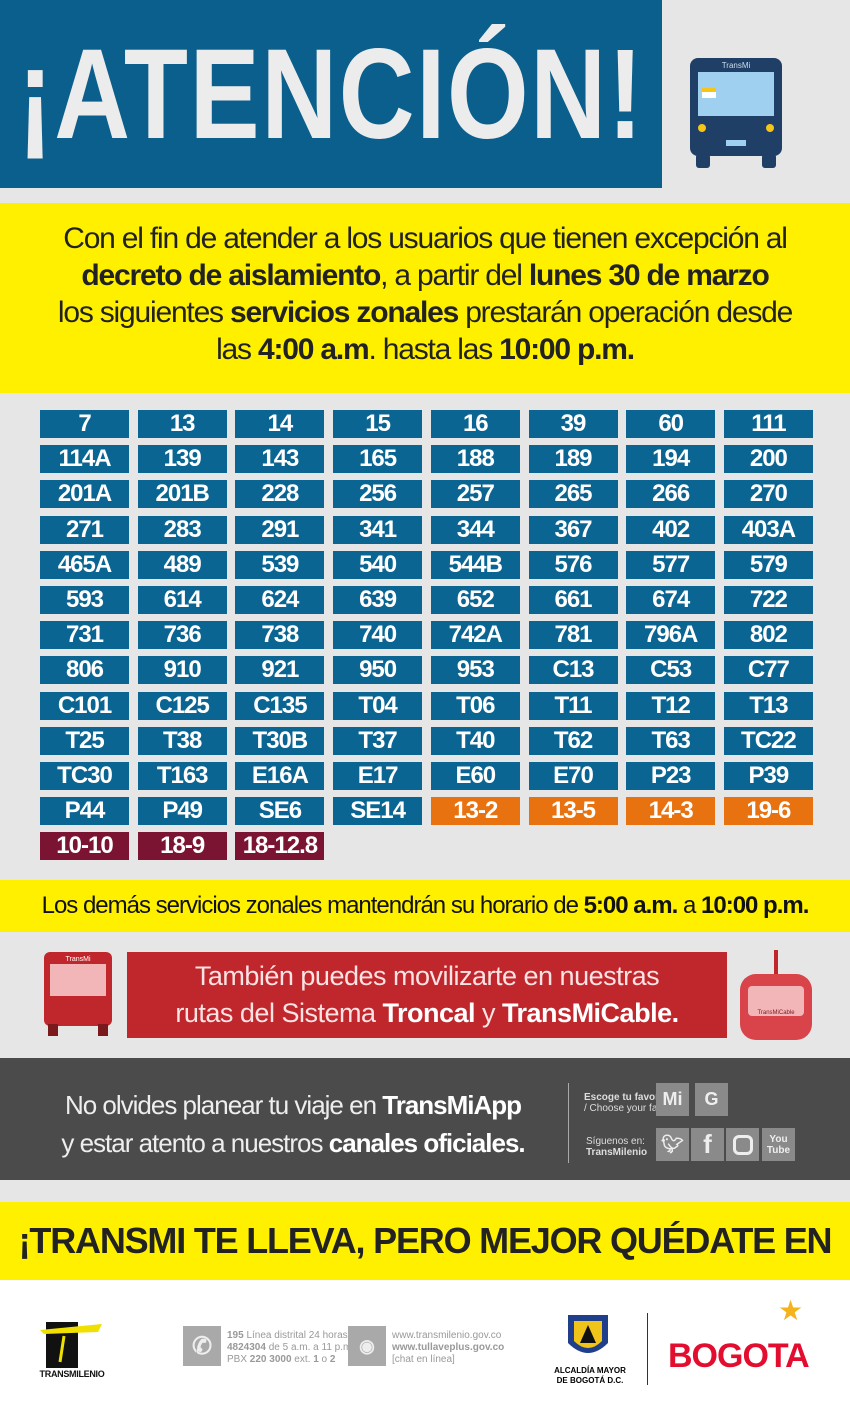 The height and width of the screenshot is (1424, 850). What do you see at coordinates (573, 600) in the screenshot?
I see `route-661: 661` at bounding box center [573, 600].